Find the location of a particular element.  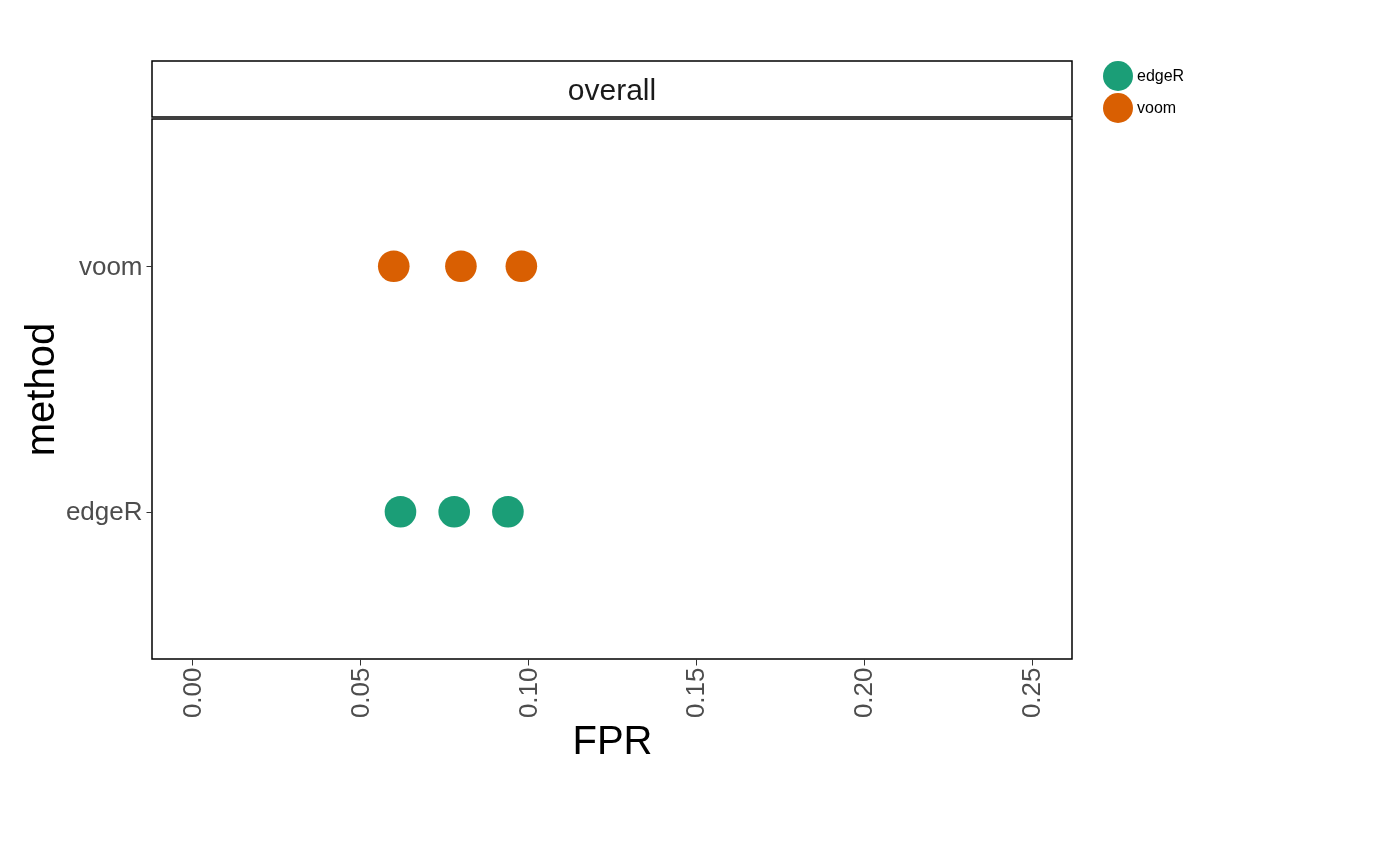

x-tick-label: 0.10 is located at coordinates (527, 693).